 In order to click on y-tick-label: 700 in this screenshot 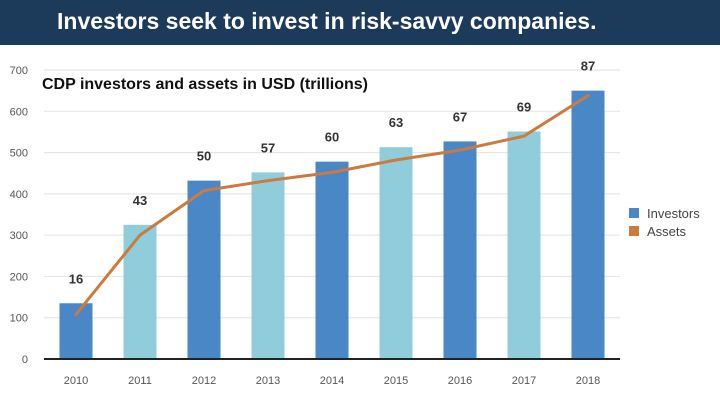, I will do `click(19, 71)`.